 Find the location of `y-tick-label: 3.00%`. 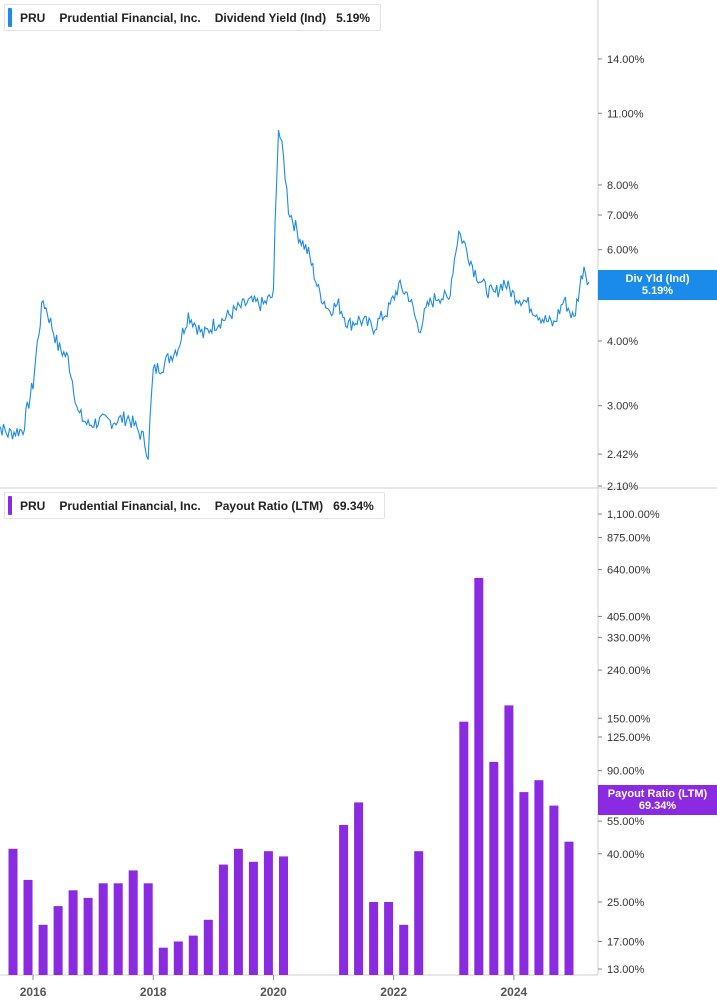

y-tick-label: 3.00% is located at coordinates (622, 407).